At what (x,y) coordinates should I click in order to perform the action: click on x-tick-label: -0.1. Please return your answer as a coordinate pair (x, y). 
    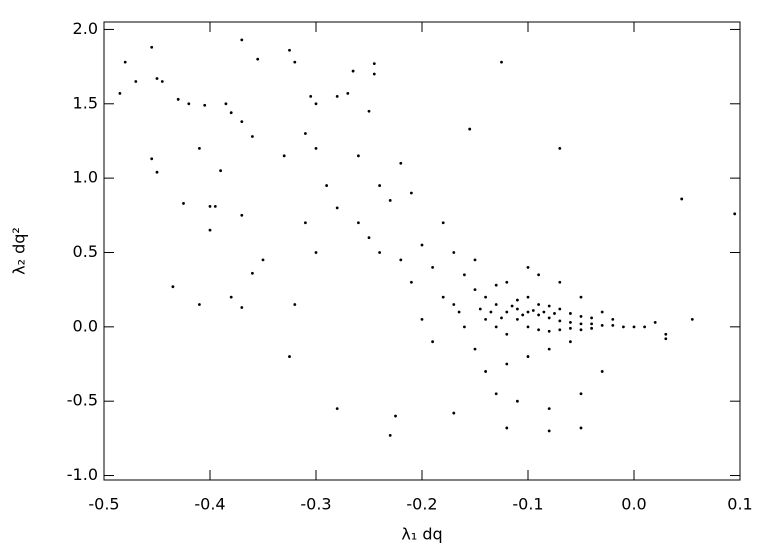
    Looking at the image, I should click on (527, 504).